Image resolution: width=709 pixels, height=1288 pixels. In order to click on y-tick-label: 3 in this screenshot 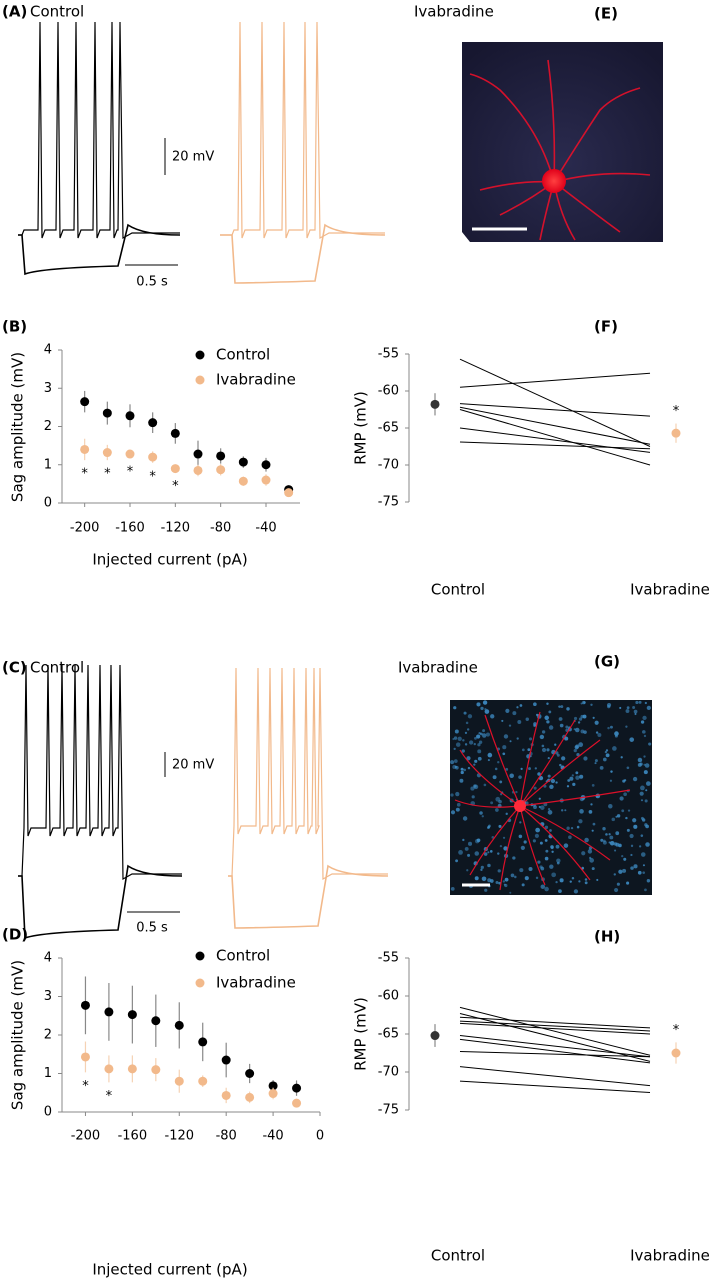, I will do `click(48, 388)`.